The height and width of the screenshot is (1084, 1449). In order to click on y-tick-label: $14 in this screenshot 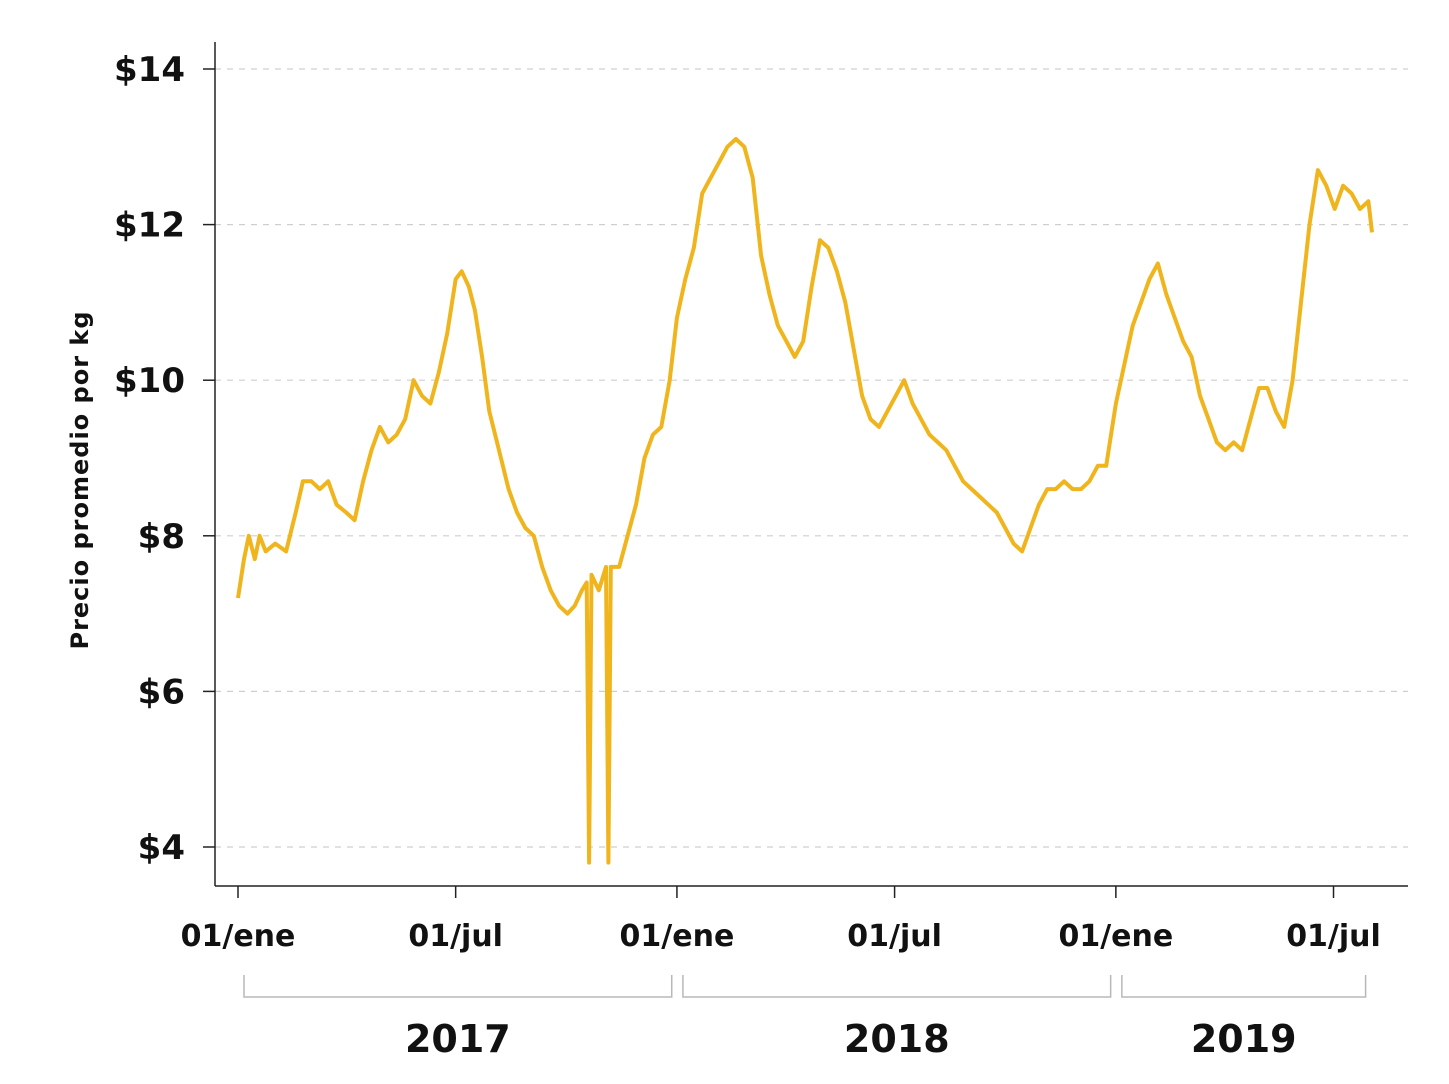, I will do `click(149, 70)`.